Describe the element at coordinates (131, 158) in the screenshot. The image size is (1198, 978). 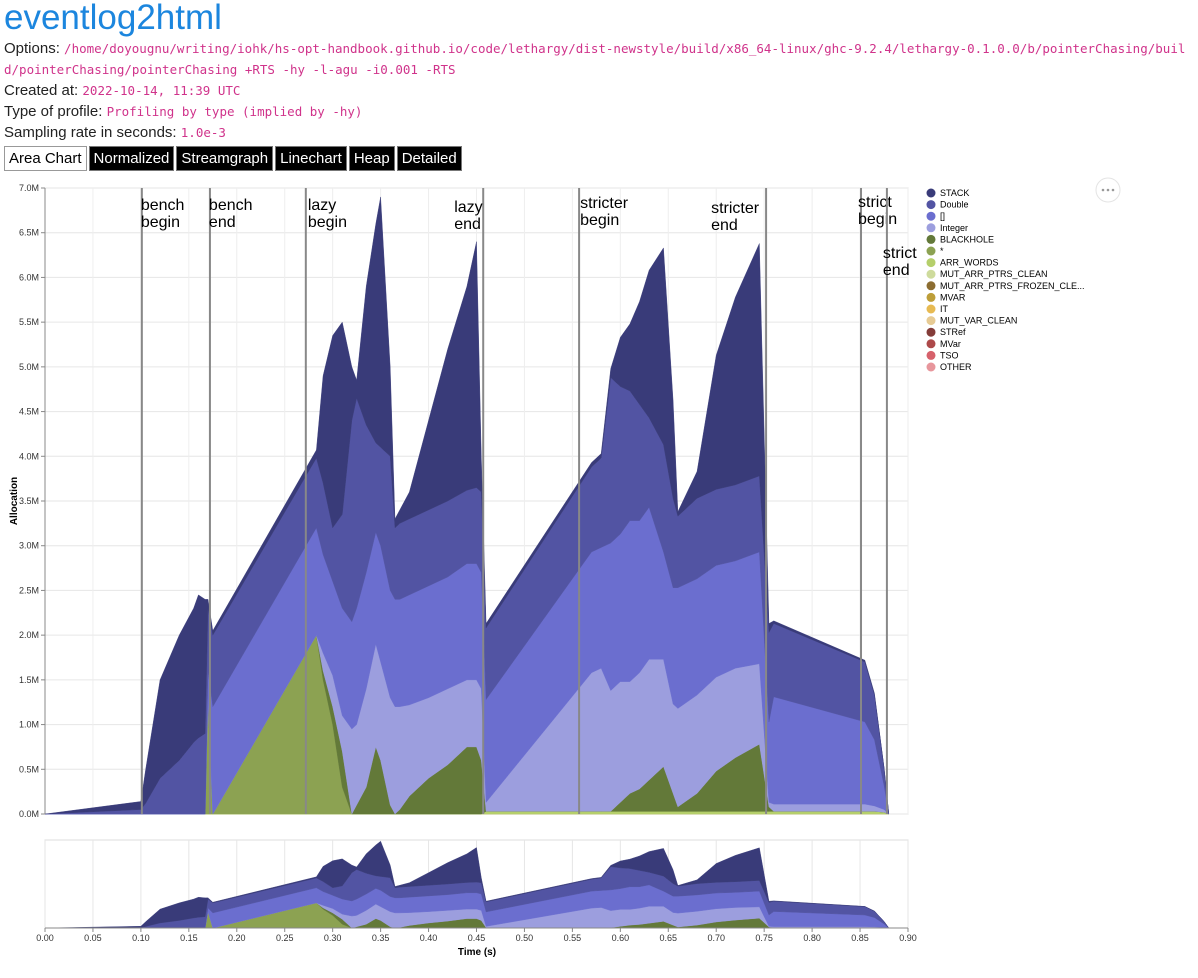
I see `tab: Normalized` at that location.